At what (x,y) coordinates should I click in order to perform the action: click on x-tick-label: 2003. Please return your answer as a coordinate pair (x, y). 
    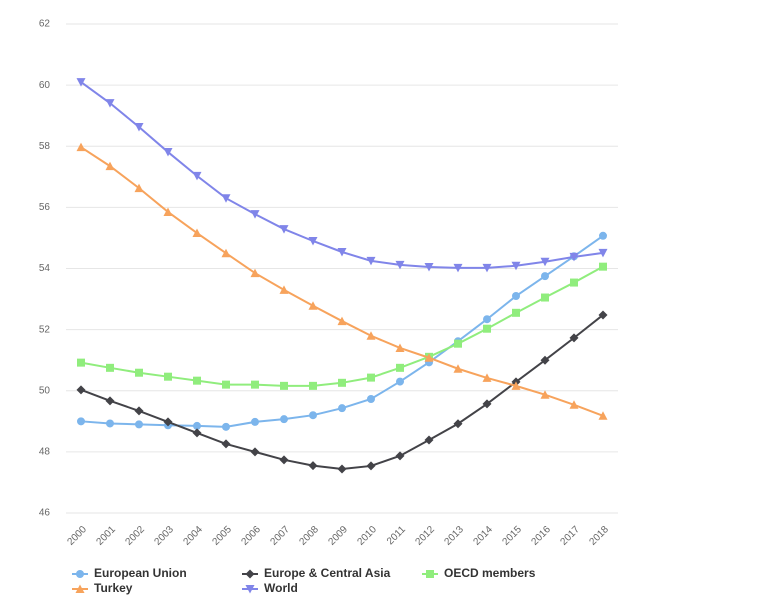
    Looking at the image, I should click on (164, 536).